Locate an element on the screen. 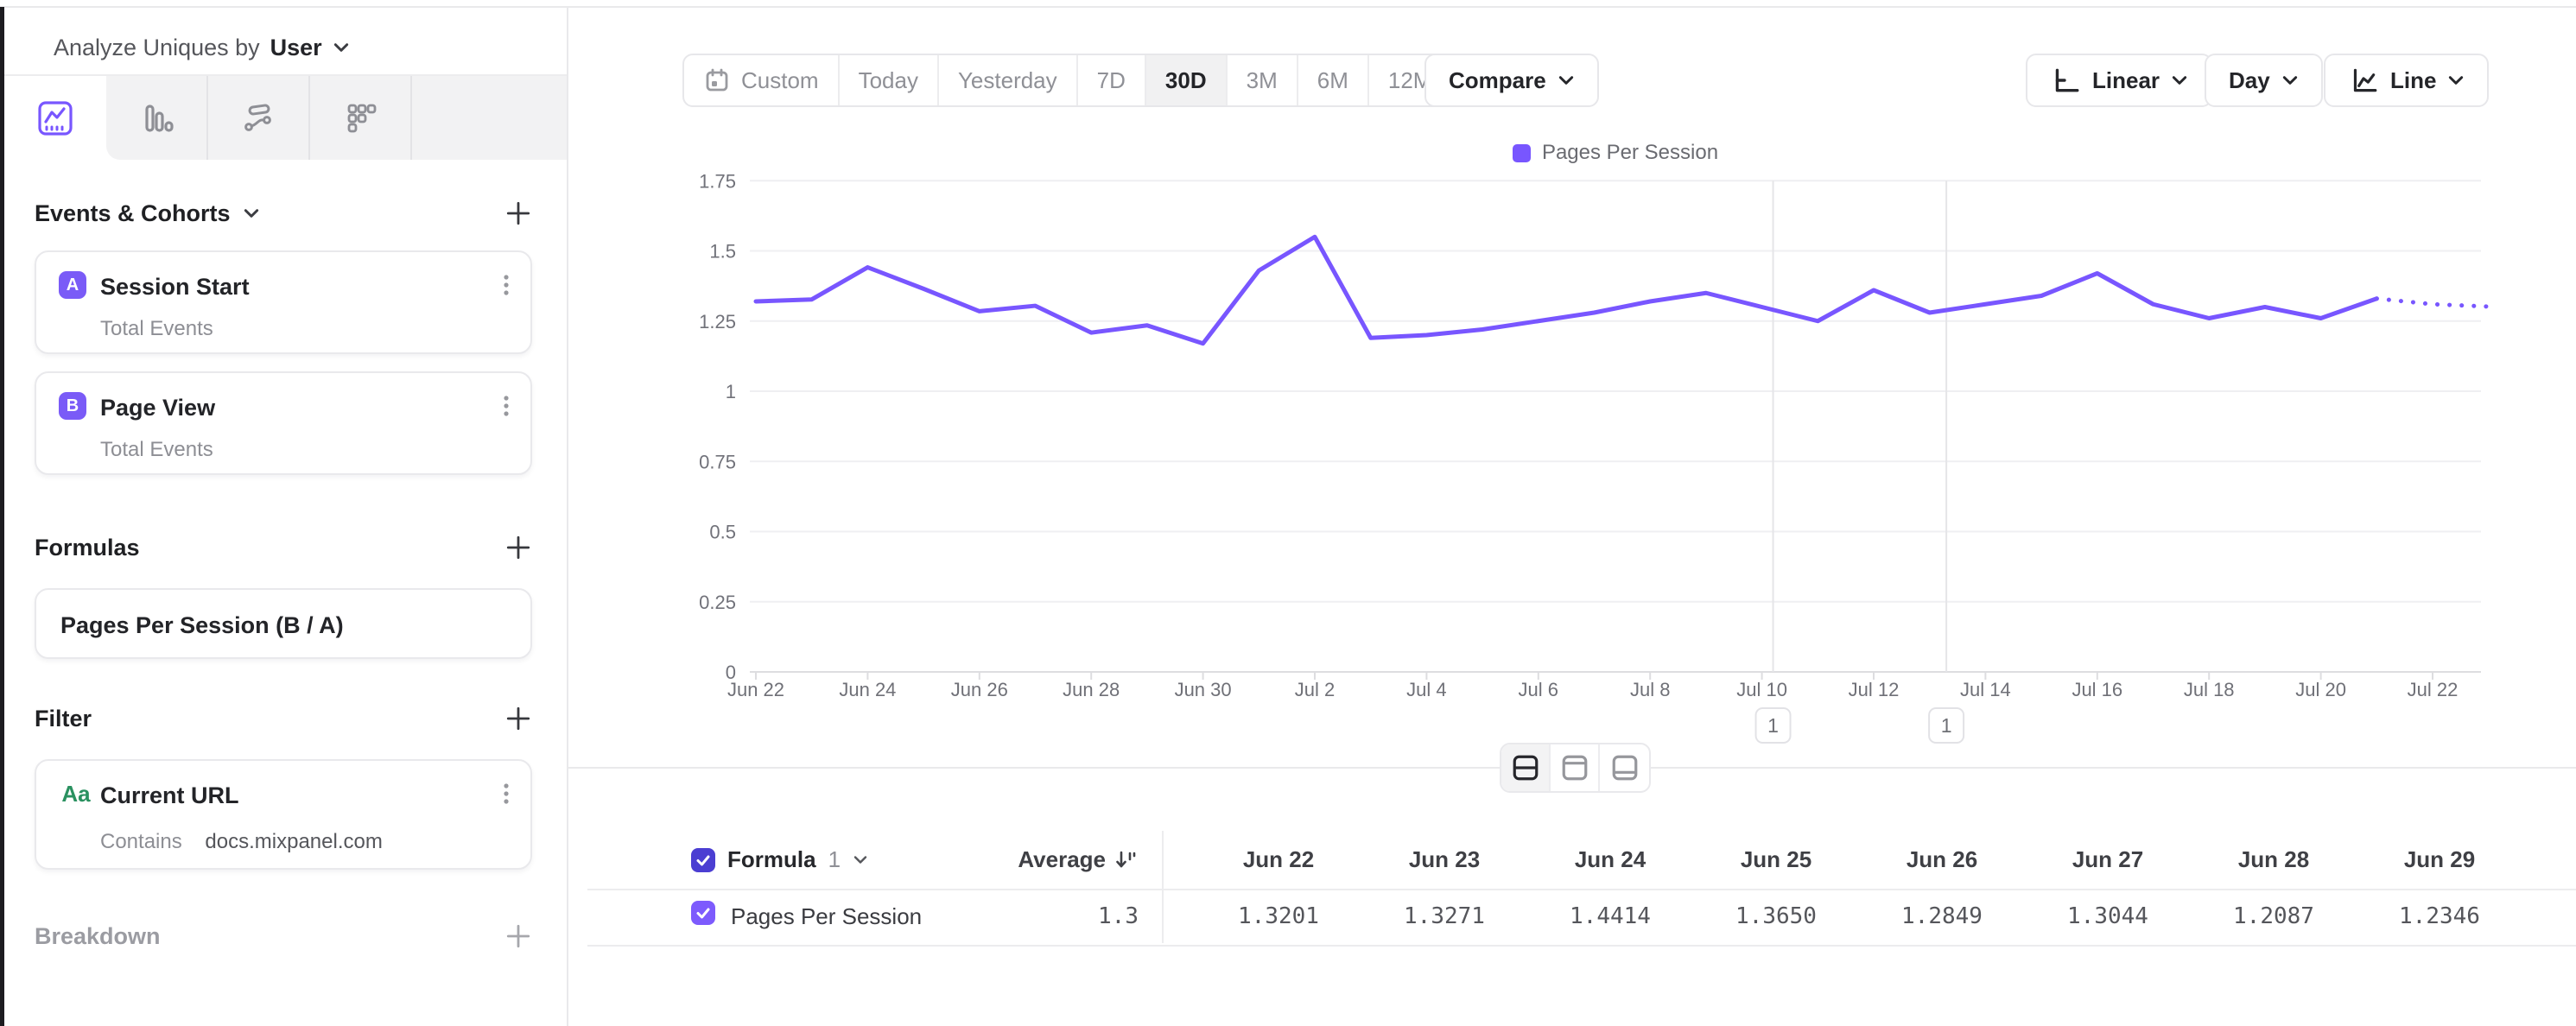  analyze-uniques-label: Analyze Uniques by is located at coordinates (157, 47).